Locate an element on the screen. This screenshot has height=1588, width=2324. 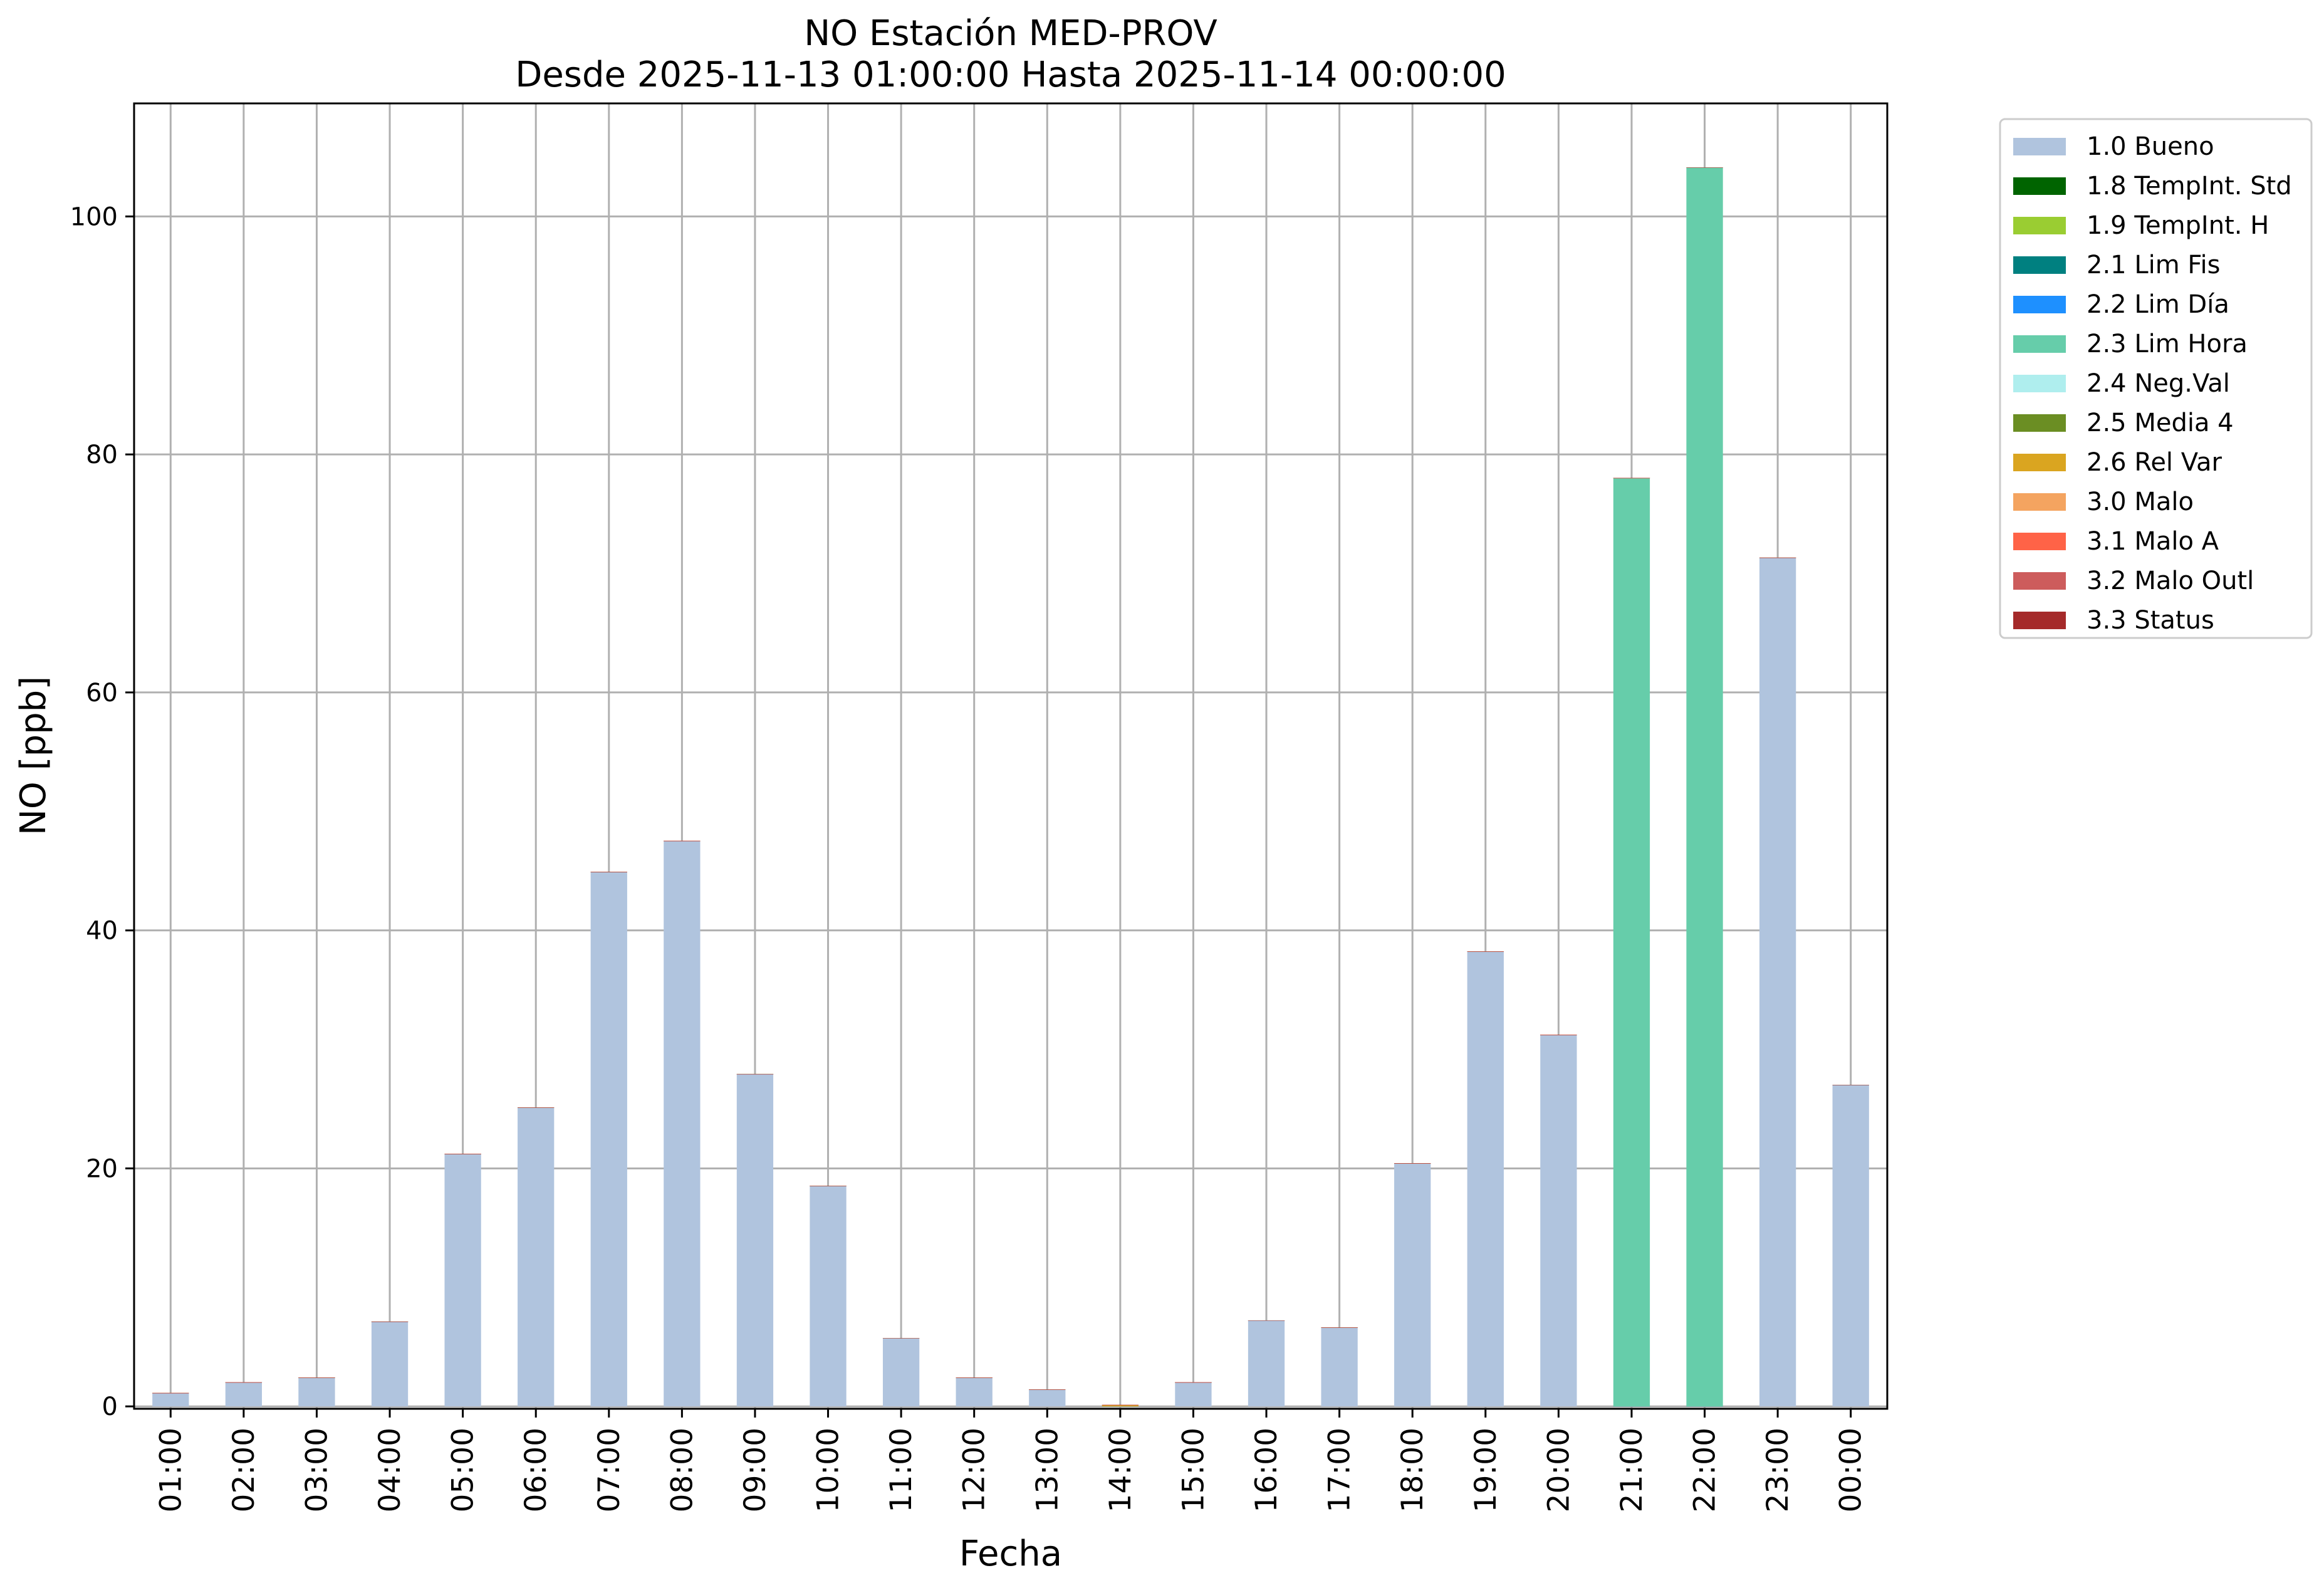
legend-label: 2.4 Neg.Val is located at coordinates (2158, 384).